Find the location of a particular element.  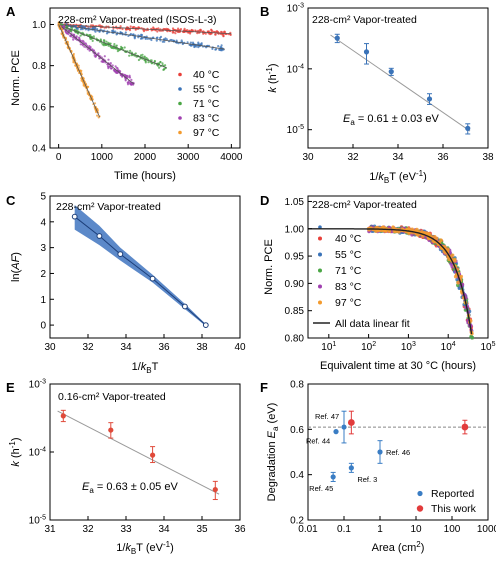

panel-a-ytick-label: 0.6 is located at coordinates (39, 107).